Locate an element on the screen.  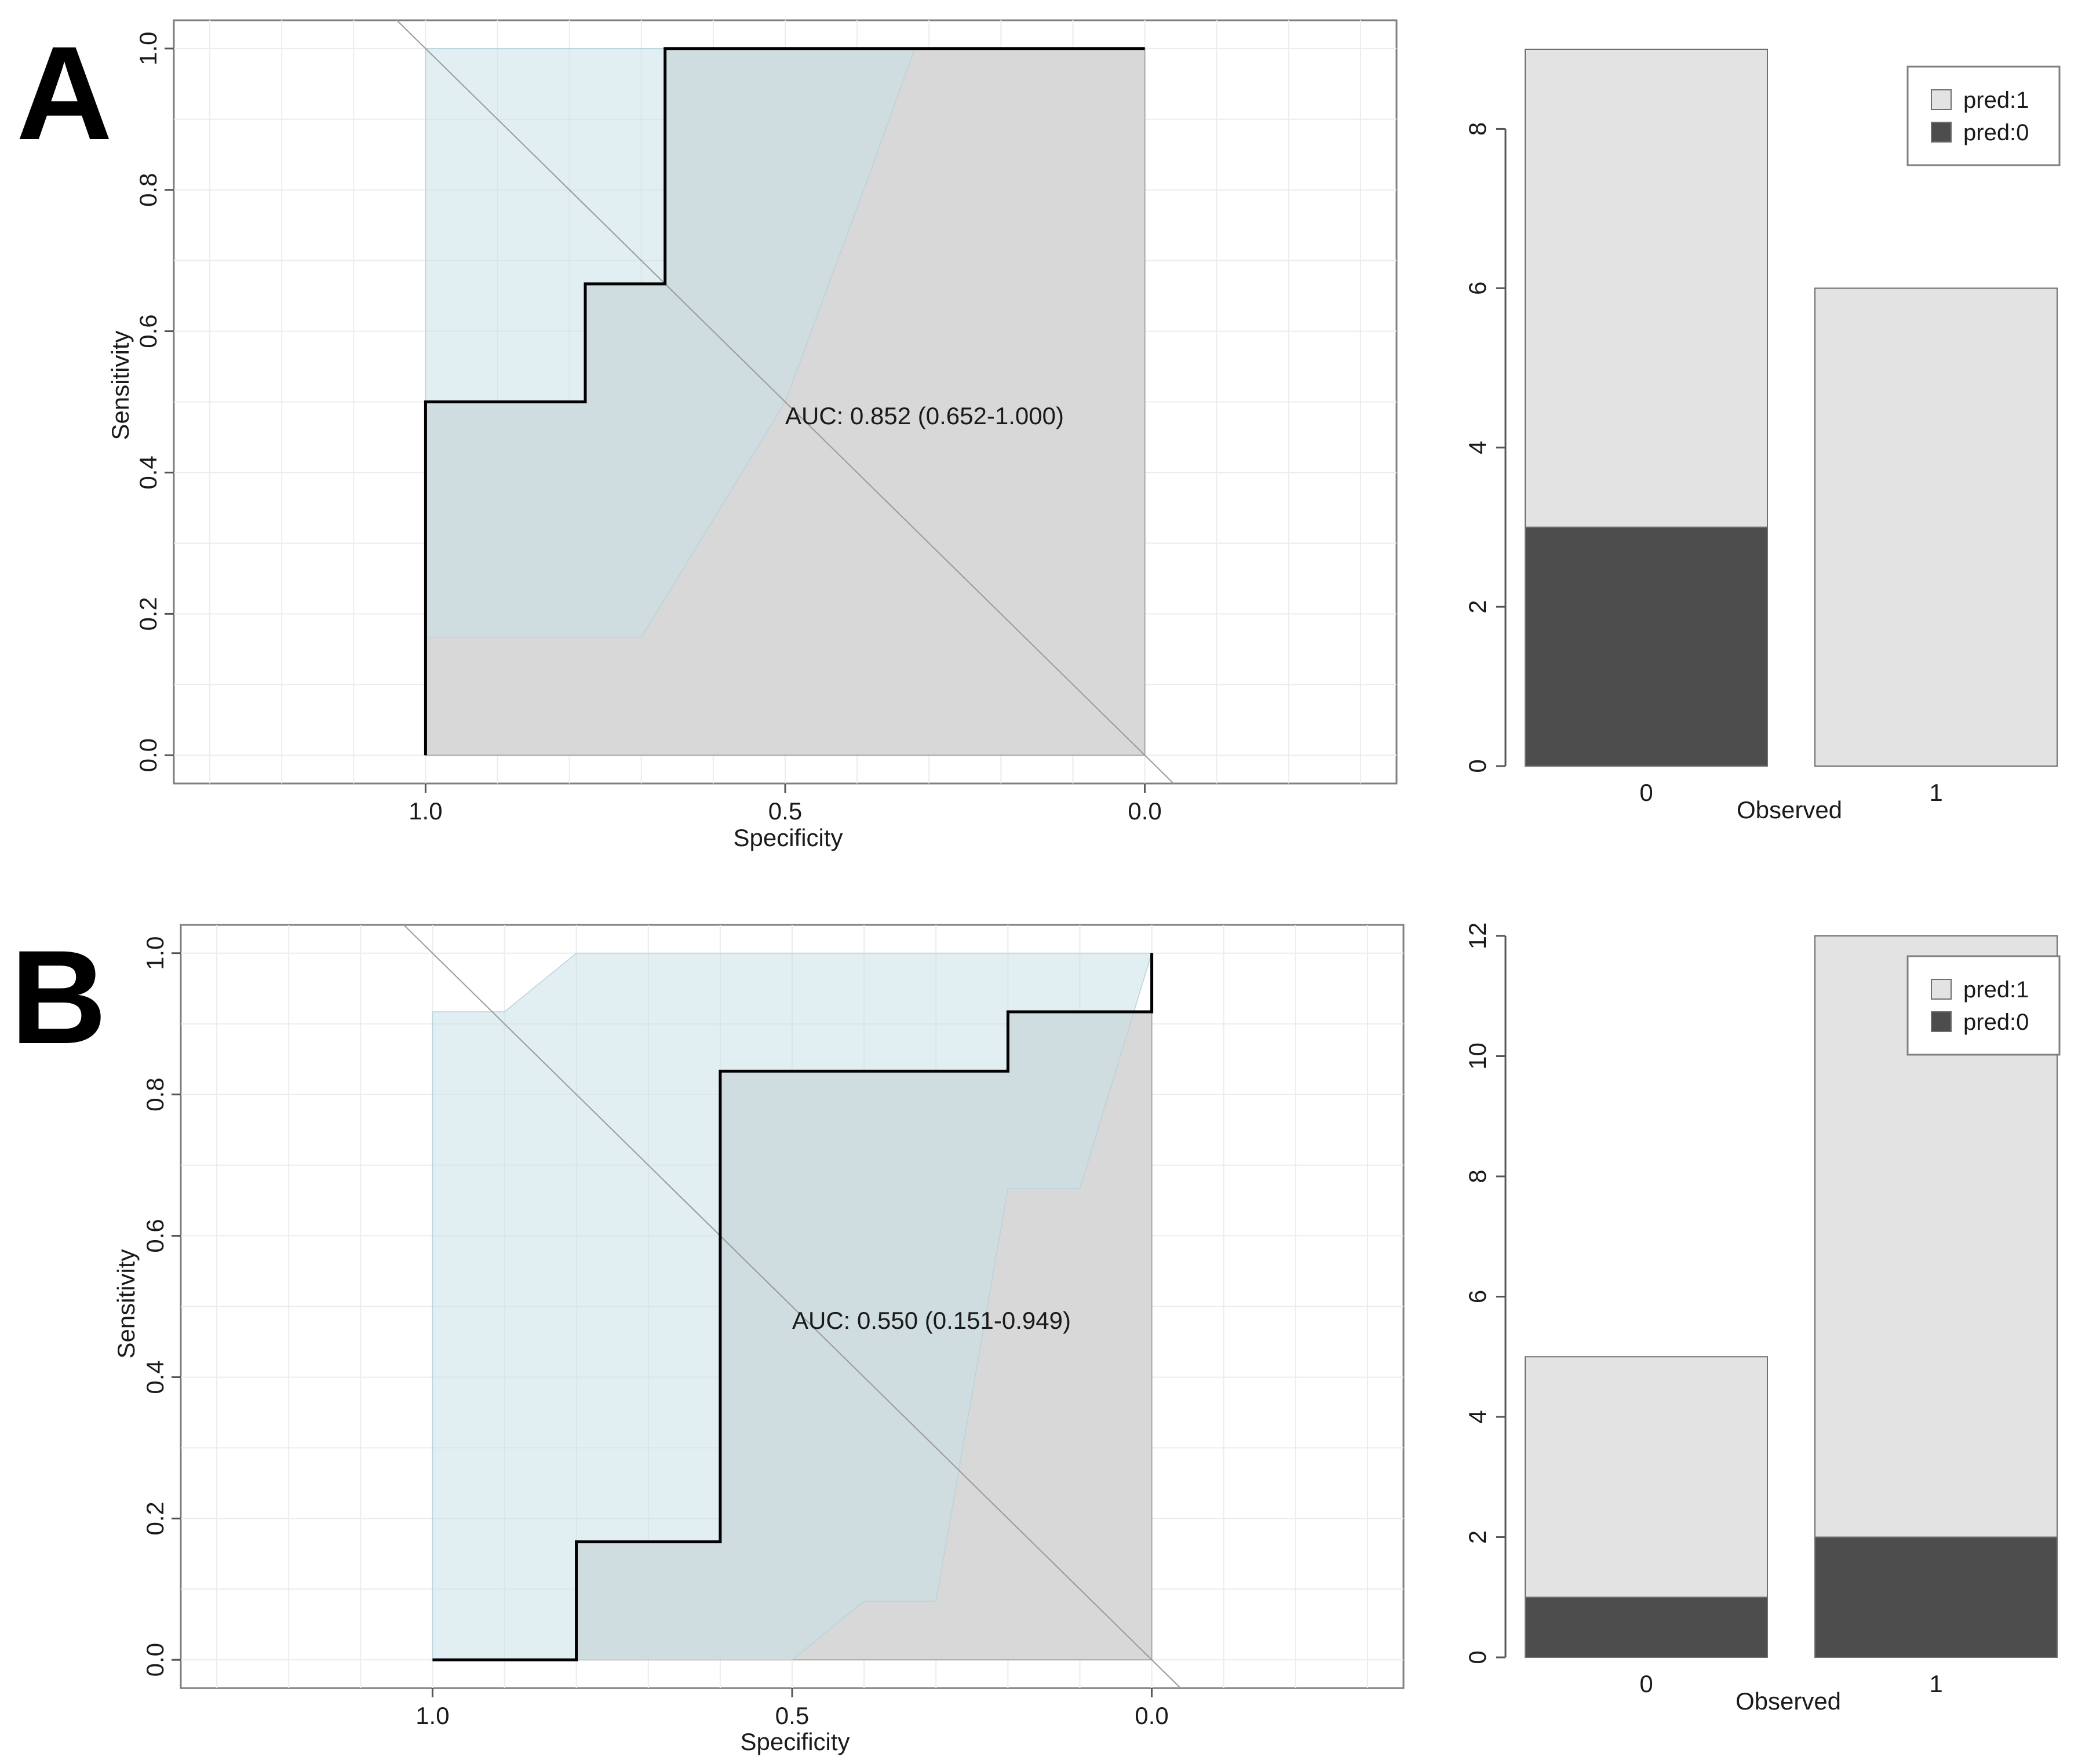
panel-label-b: B is located at coordinates (58, 997).